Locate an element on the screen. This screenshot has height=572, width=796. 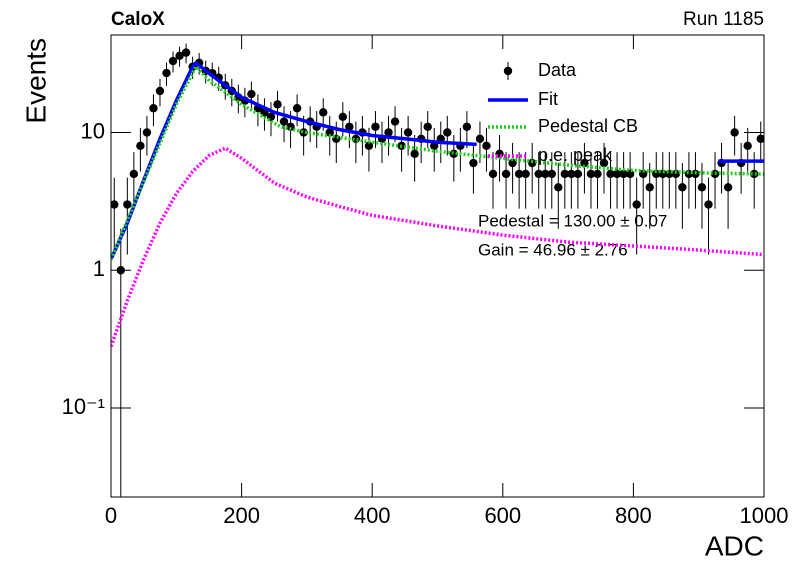
annotation: Pedestal = 130.00 ± 0.07 is located at coordinates (572, 220).